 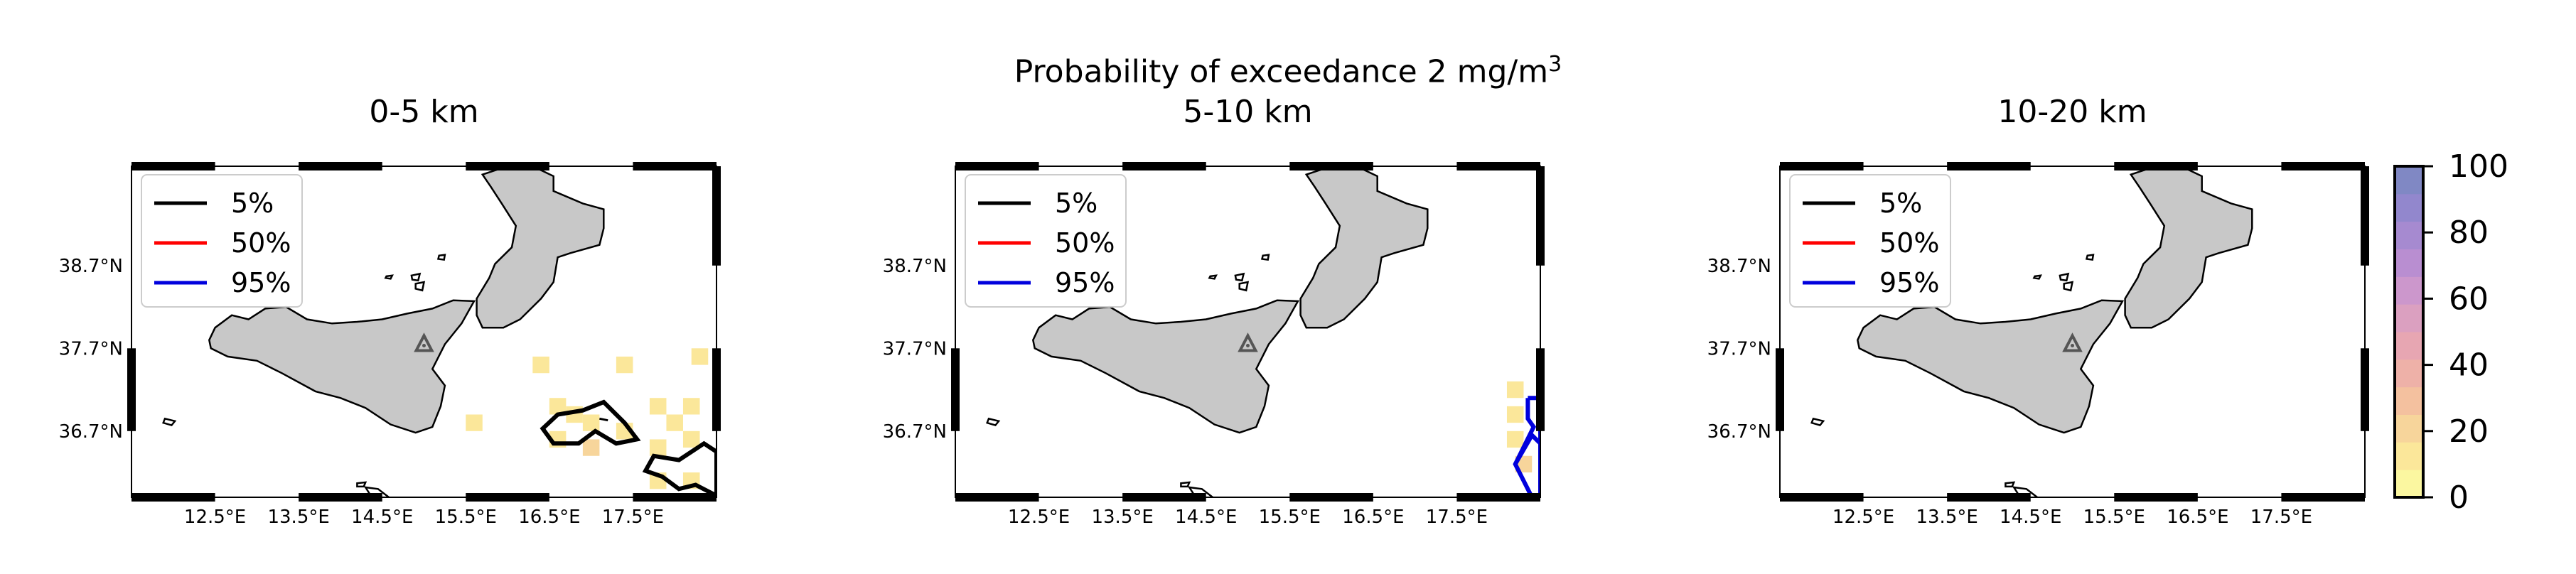 I want to click on x-tick-label: 16.5°E, so click(x=2197, y=517).